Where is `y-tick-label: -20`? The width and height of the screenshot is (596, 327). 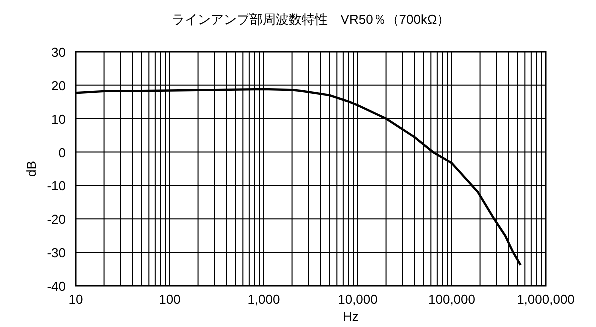 y-tick-label: -20 is located at coordinates (56, 220).